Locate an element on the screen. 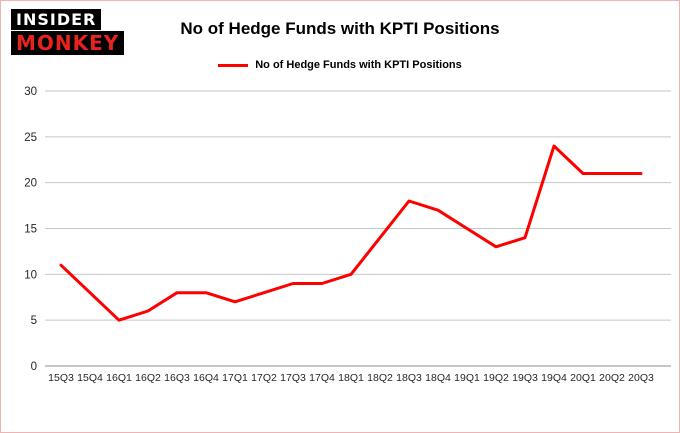 This screenshot has width=680, height=433. x-tick-label: 17Q1 is located at coordinates (235, 378).